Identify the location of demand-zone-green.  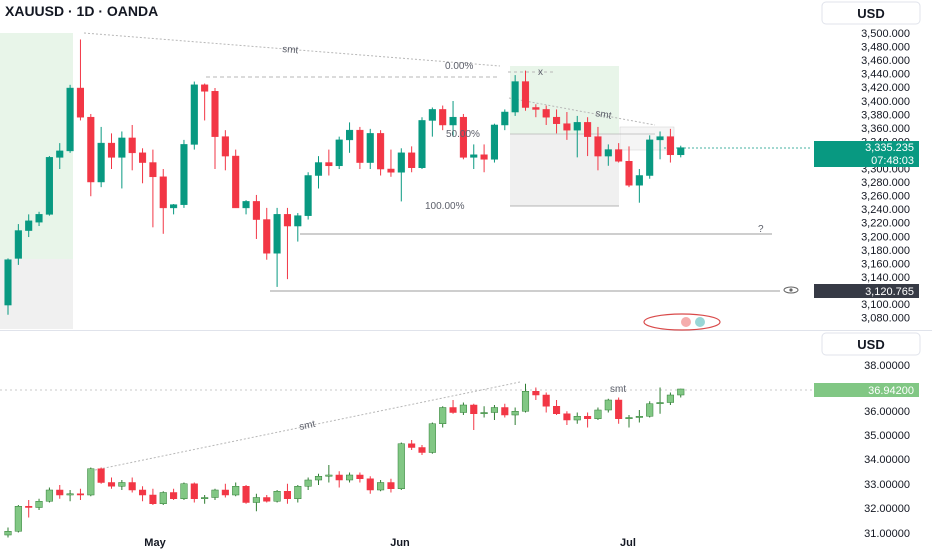
(36, 146).